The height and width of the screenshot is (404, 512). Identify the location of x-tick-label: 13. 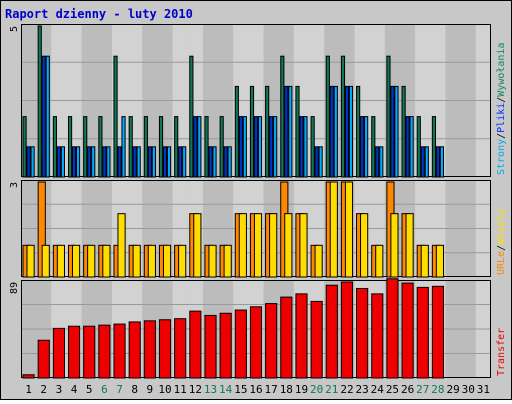
(210, 389).